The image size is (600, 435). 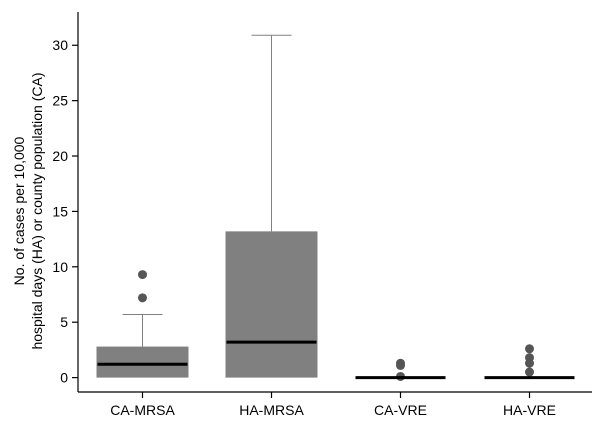 What do you see at coordinates (400, 410) in the screenshot?
I see `x-tick-label: CA-VRE` at bounding box center [400, 410].